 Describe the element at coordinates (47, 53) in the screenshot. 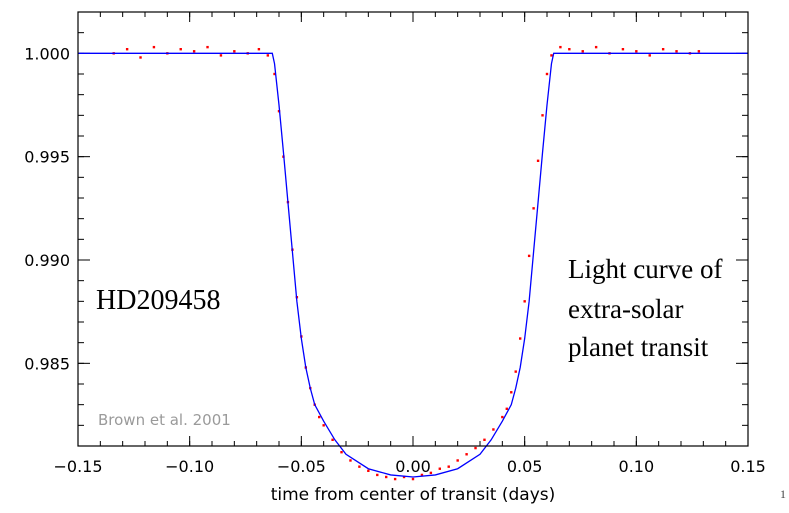

I see `y-tick-label: 1.000` at that location.